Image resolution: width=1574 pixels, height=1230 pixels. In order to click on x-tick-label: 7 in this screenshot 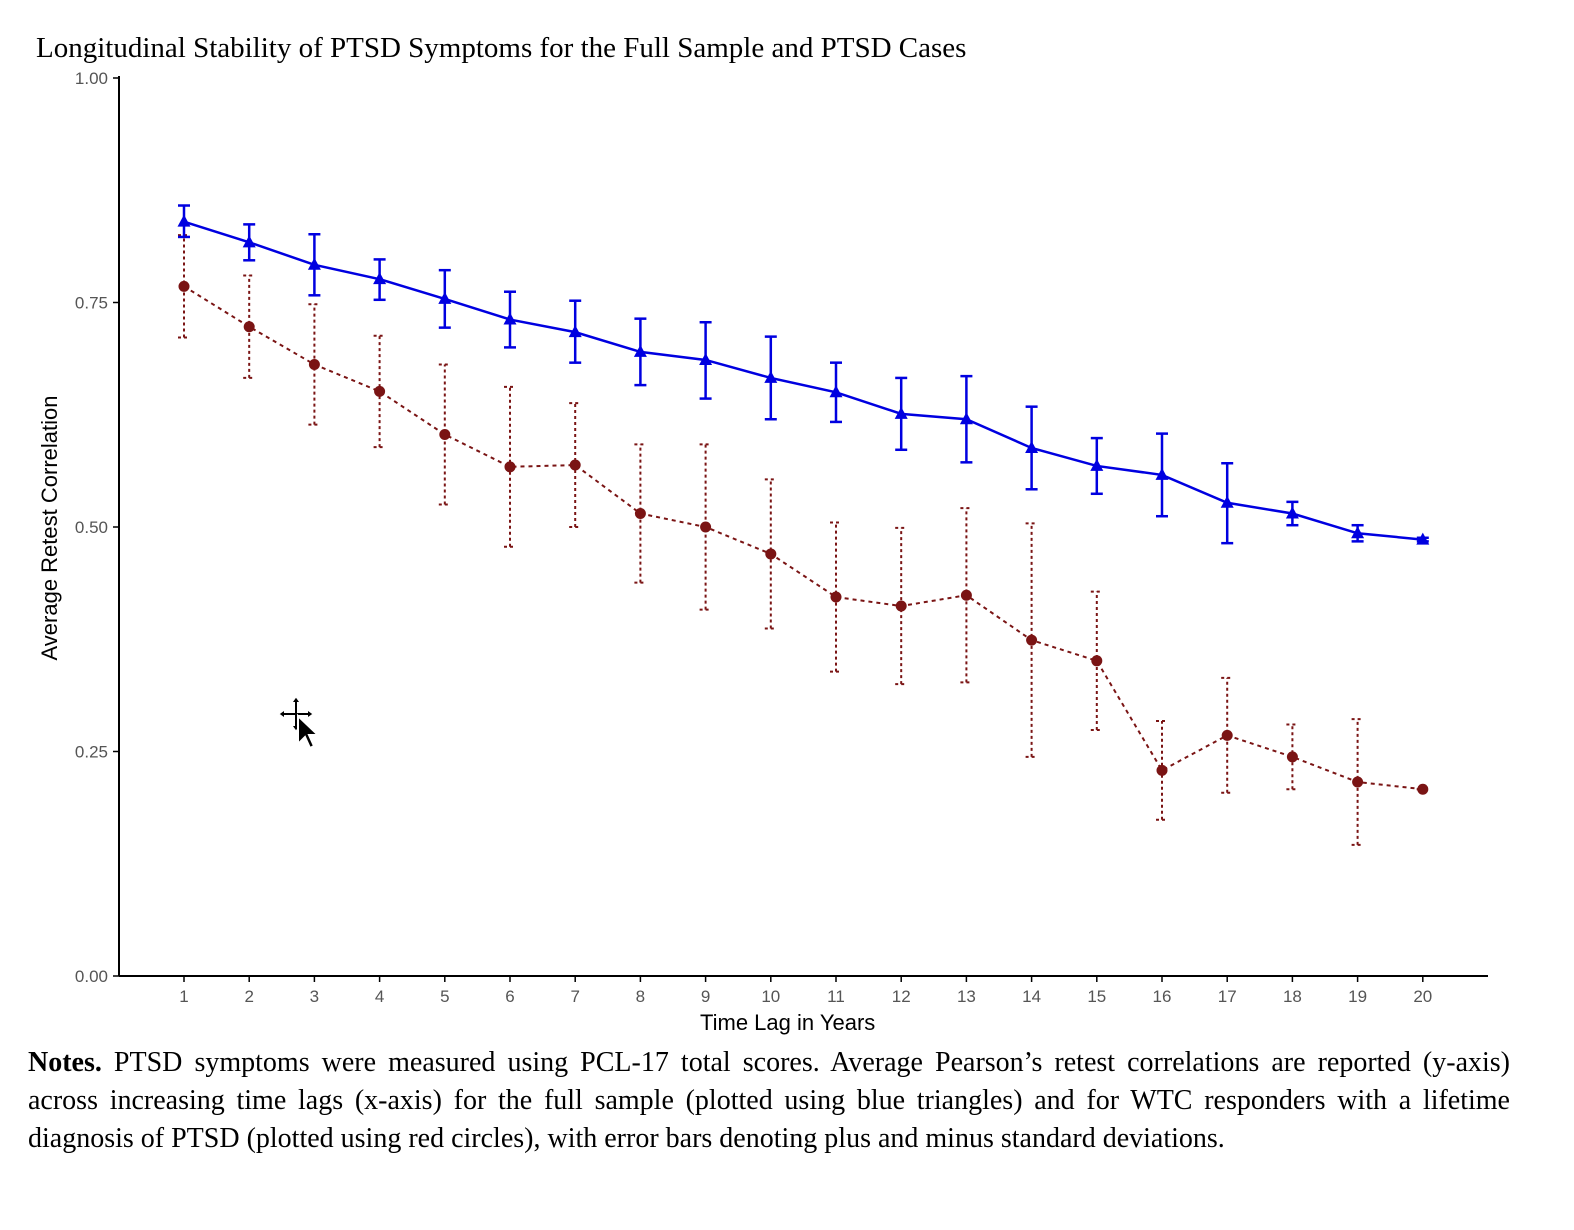, I will do `click(574, 996)`.